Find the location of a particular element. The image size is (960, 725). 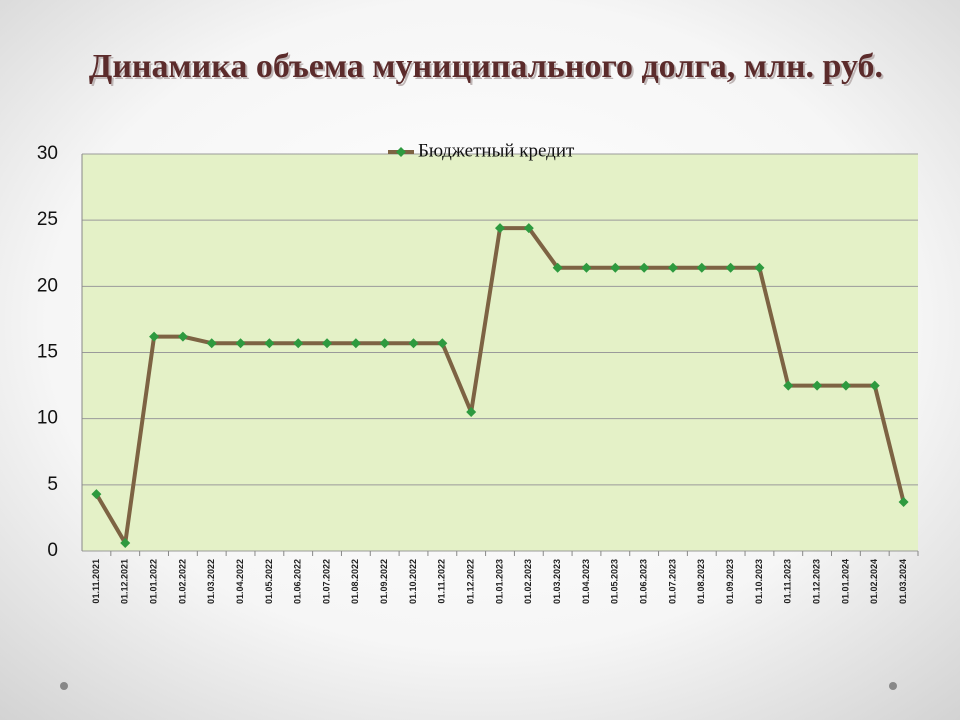

x-tick-label: 01.11.2022 is located at coordinates (442, 581).